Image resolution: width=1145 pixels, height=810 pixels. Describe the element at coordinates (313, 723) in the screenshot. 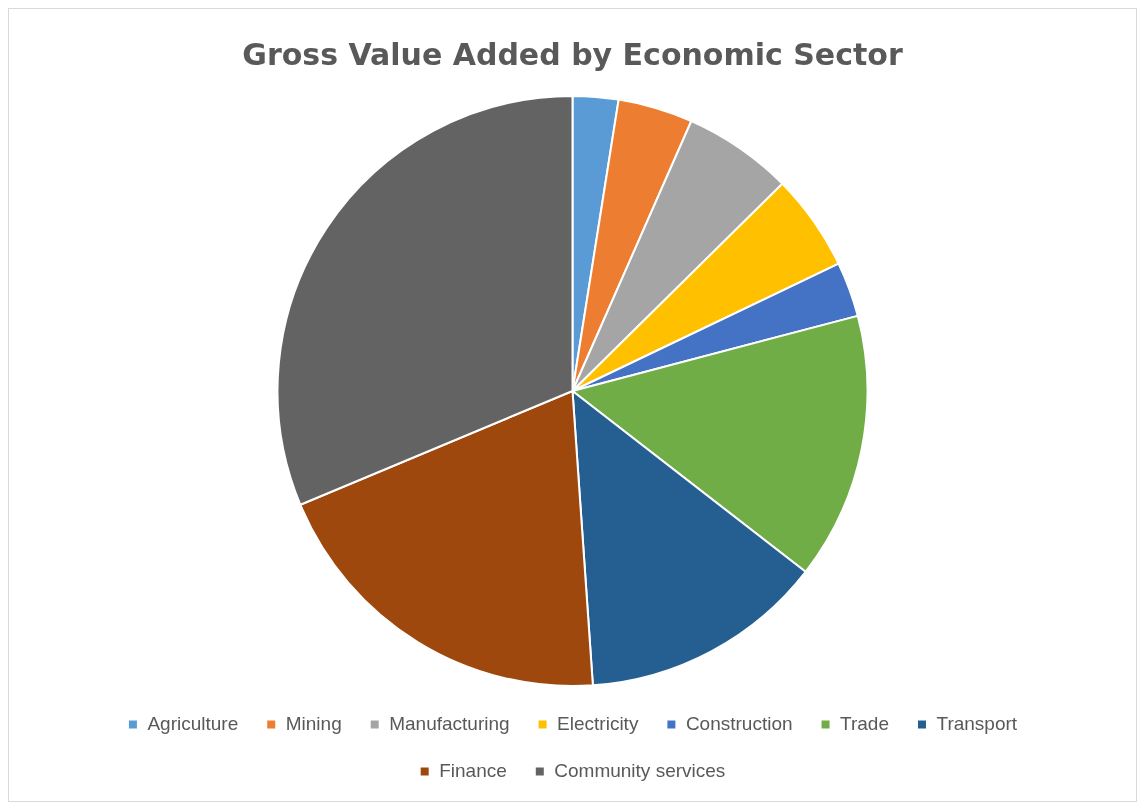

I see `legend-label: Mining` at that location.